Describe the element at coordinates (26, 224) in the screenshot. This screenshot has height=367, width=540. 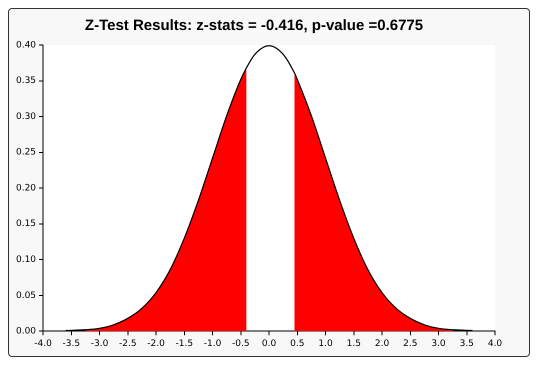
I see `y-tick-label: 0.15` at that location.